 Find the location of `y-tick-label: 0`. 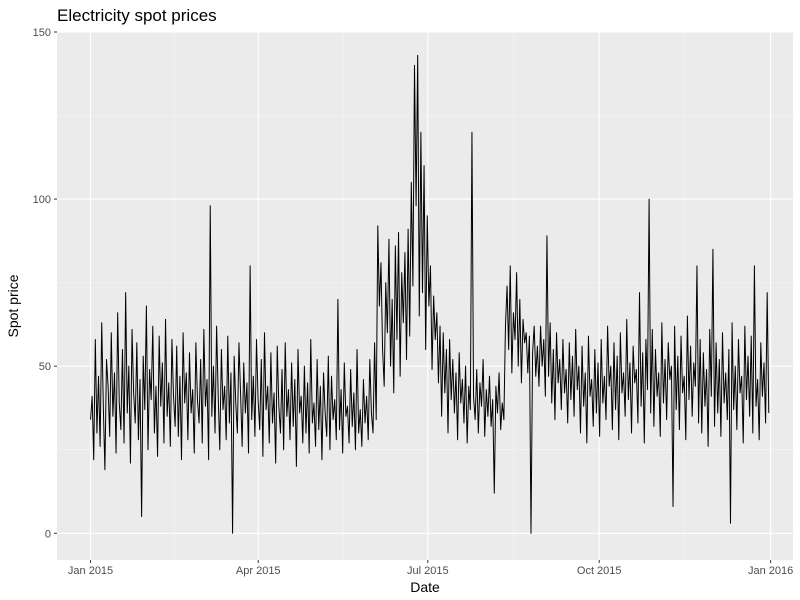

y-tick-label: 0 is located at coordinates (48, 534).